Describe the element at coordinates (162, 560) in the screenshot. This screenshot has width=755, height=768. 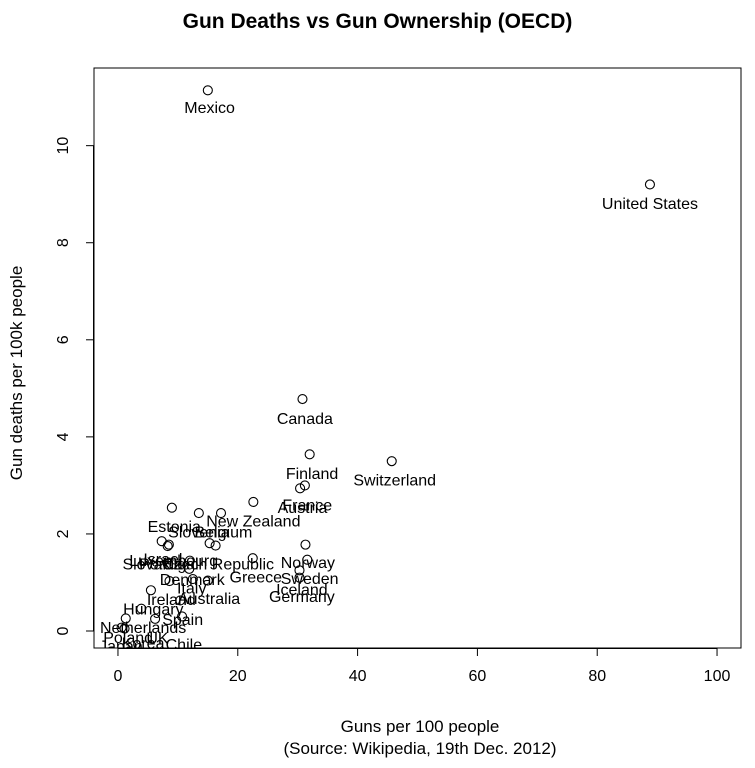
I see `point-label: Israel` at that location.